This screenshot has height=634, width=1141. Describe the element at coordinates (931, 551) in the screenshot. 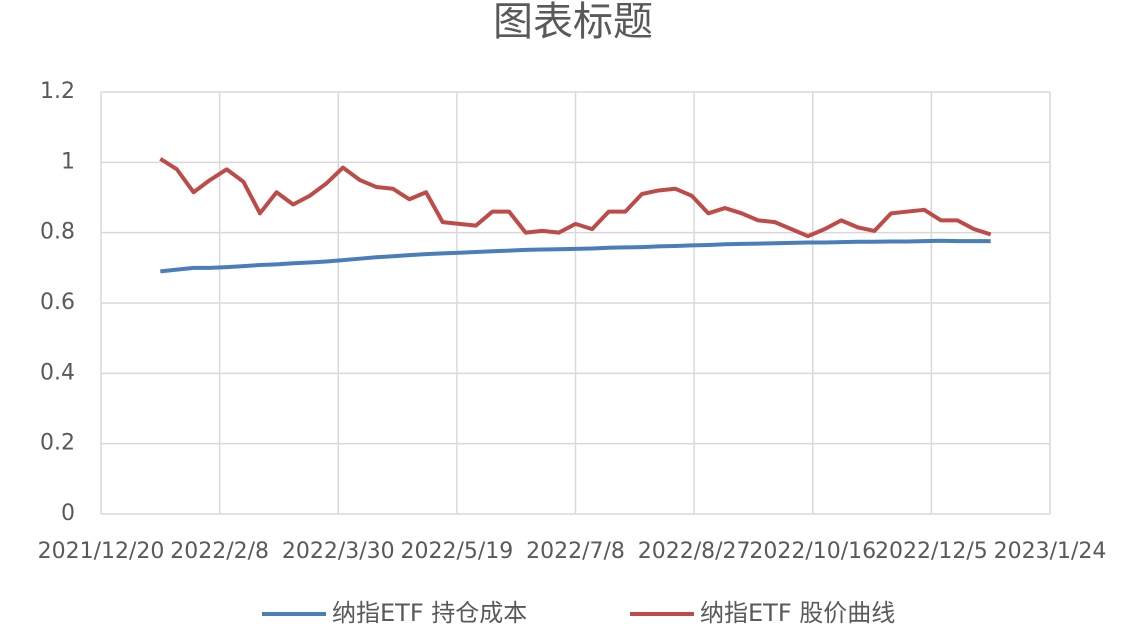

I see `x-tick-label: 2022/12/5` at that location.